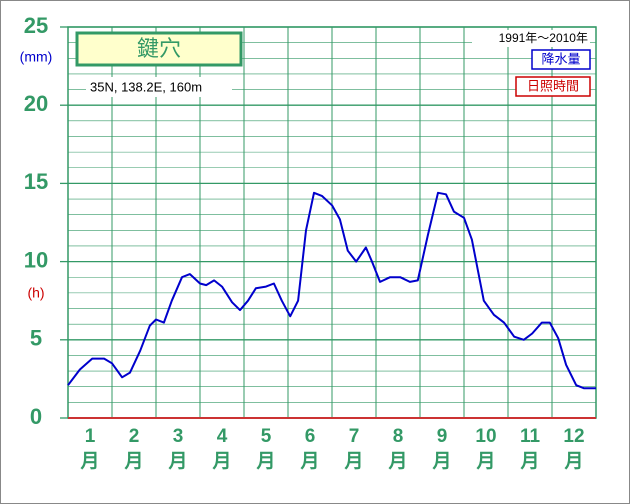  I want to click on chart-title: 鍵穴, so click(159, 48).